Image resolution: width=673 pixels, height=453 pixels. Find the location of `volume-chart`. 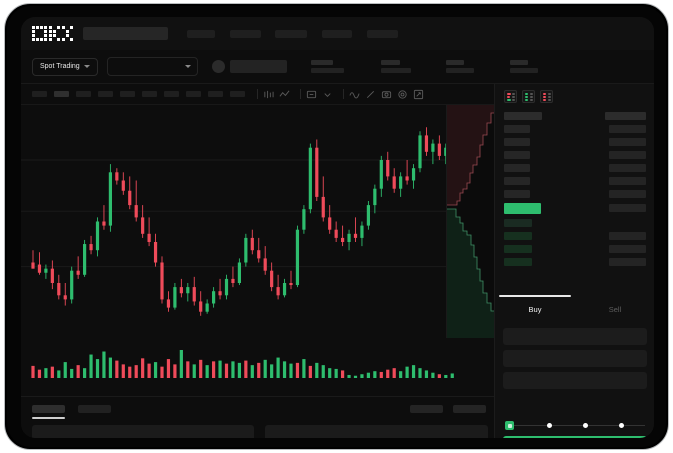

volume-chart is located at coordinates (257, 367).